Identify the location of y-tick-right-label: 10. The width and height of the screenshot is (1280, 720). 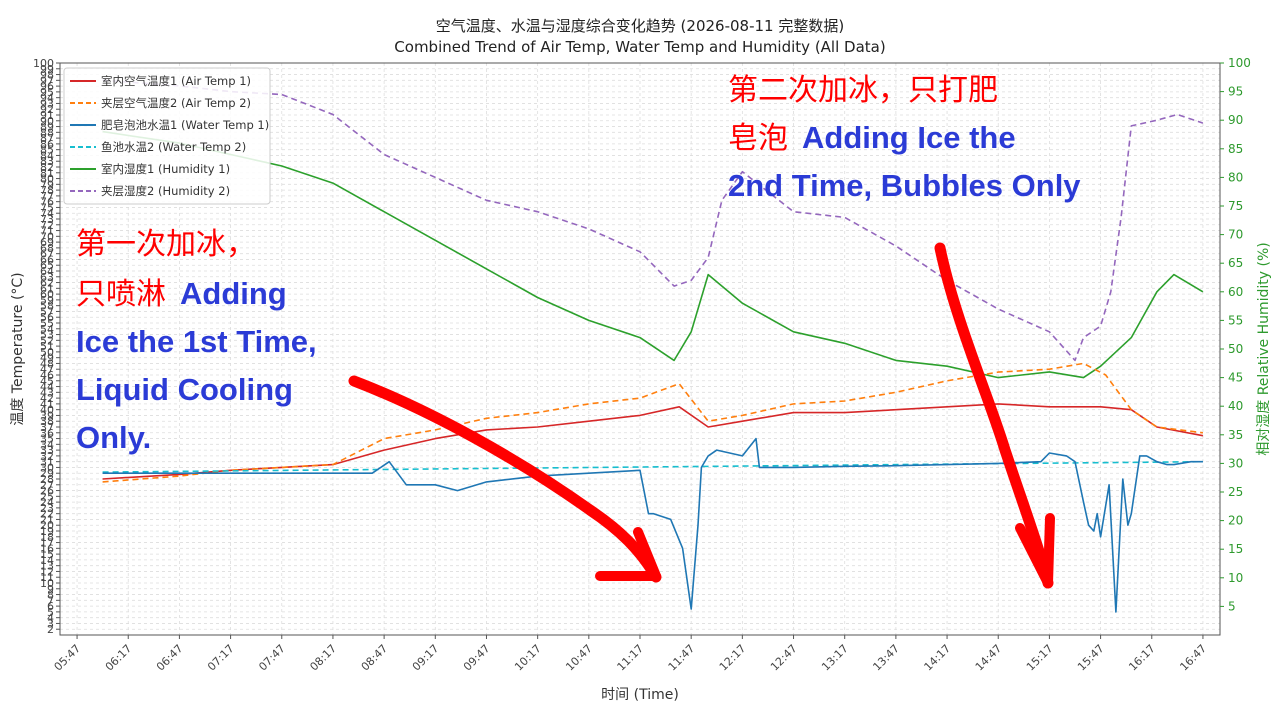
(1235, 578).